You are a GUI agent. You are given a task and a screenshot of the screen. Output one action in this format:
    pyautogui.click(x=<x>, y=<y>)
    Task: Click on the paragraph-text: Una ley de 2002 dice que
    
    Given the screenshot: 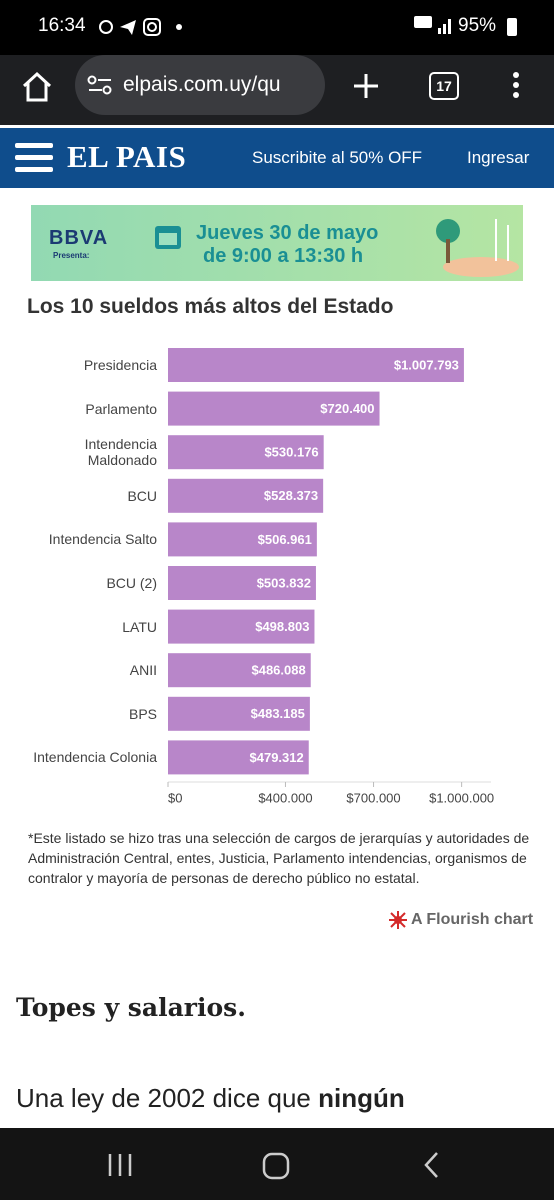 What is the action you would take?
    pyautogui.click(x=163, y=1098)
    